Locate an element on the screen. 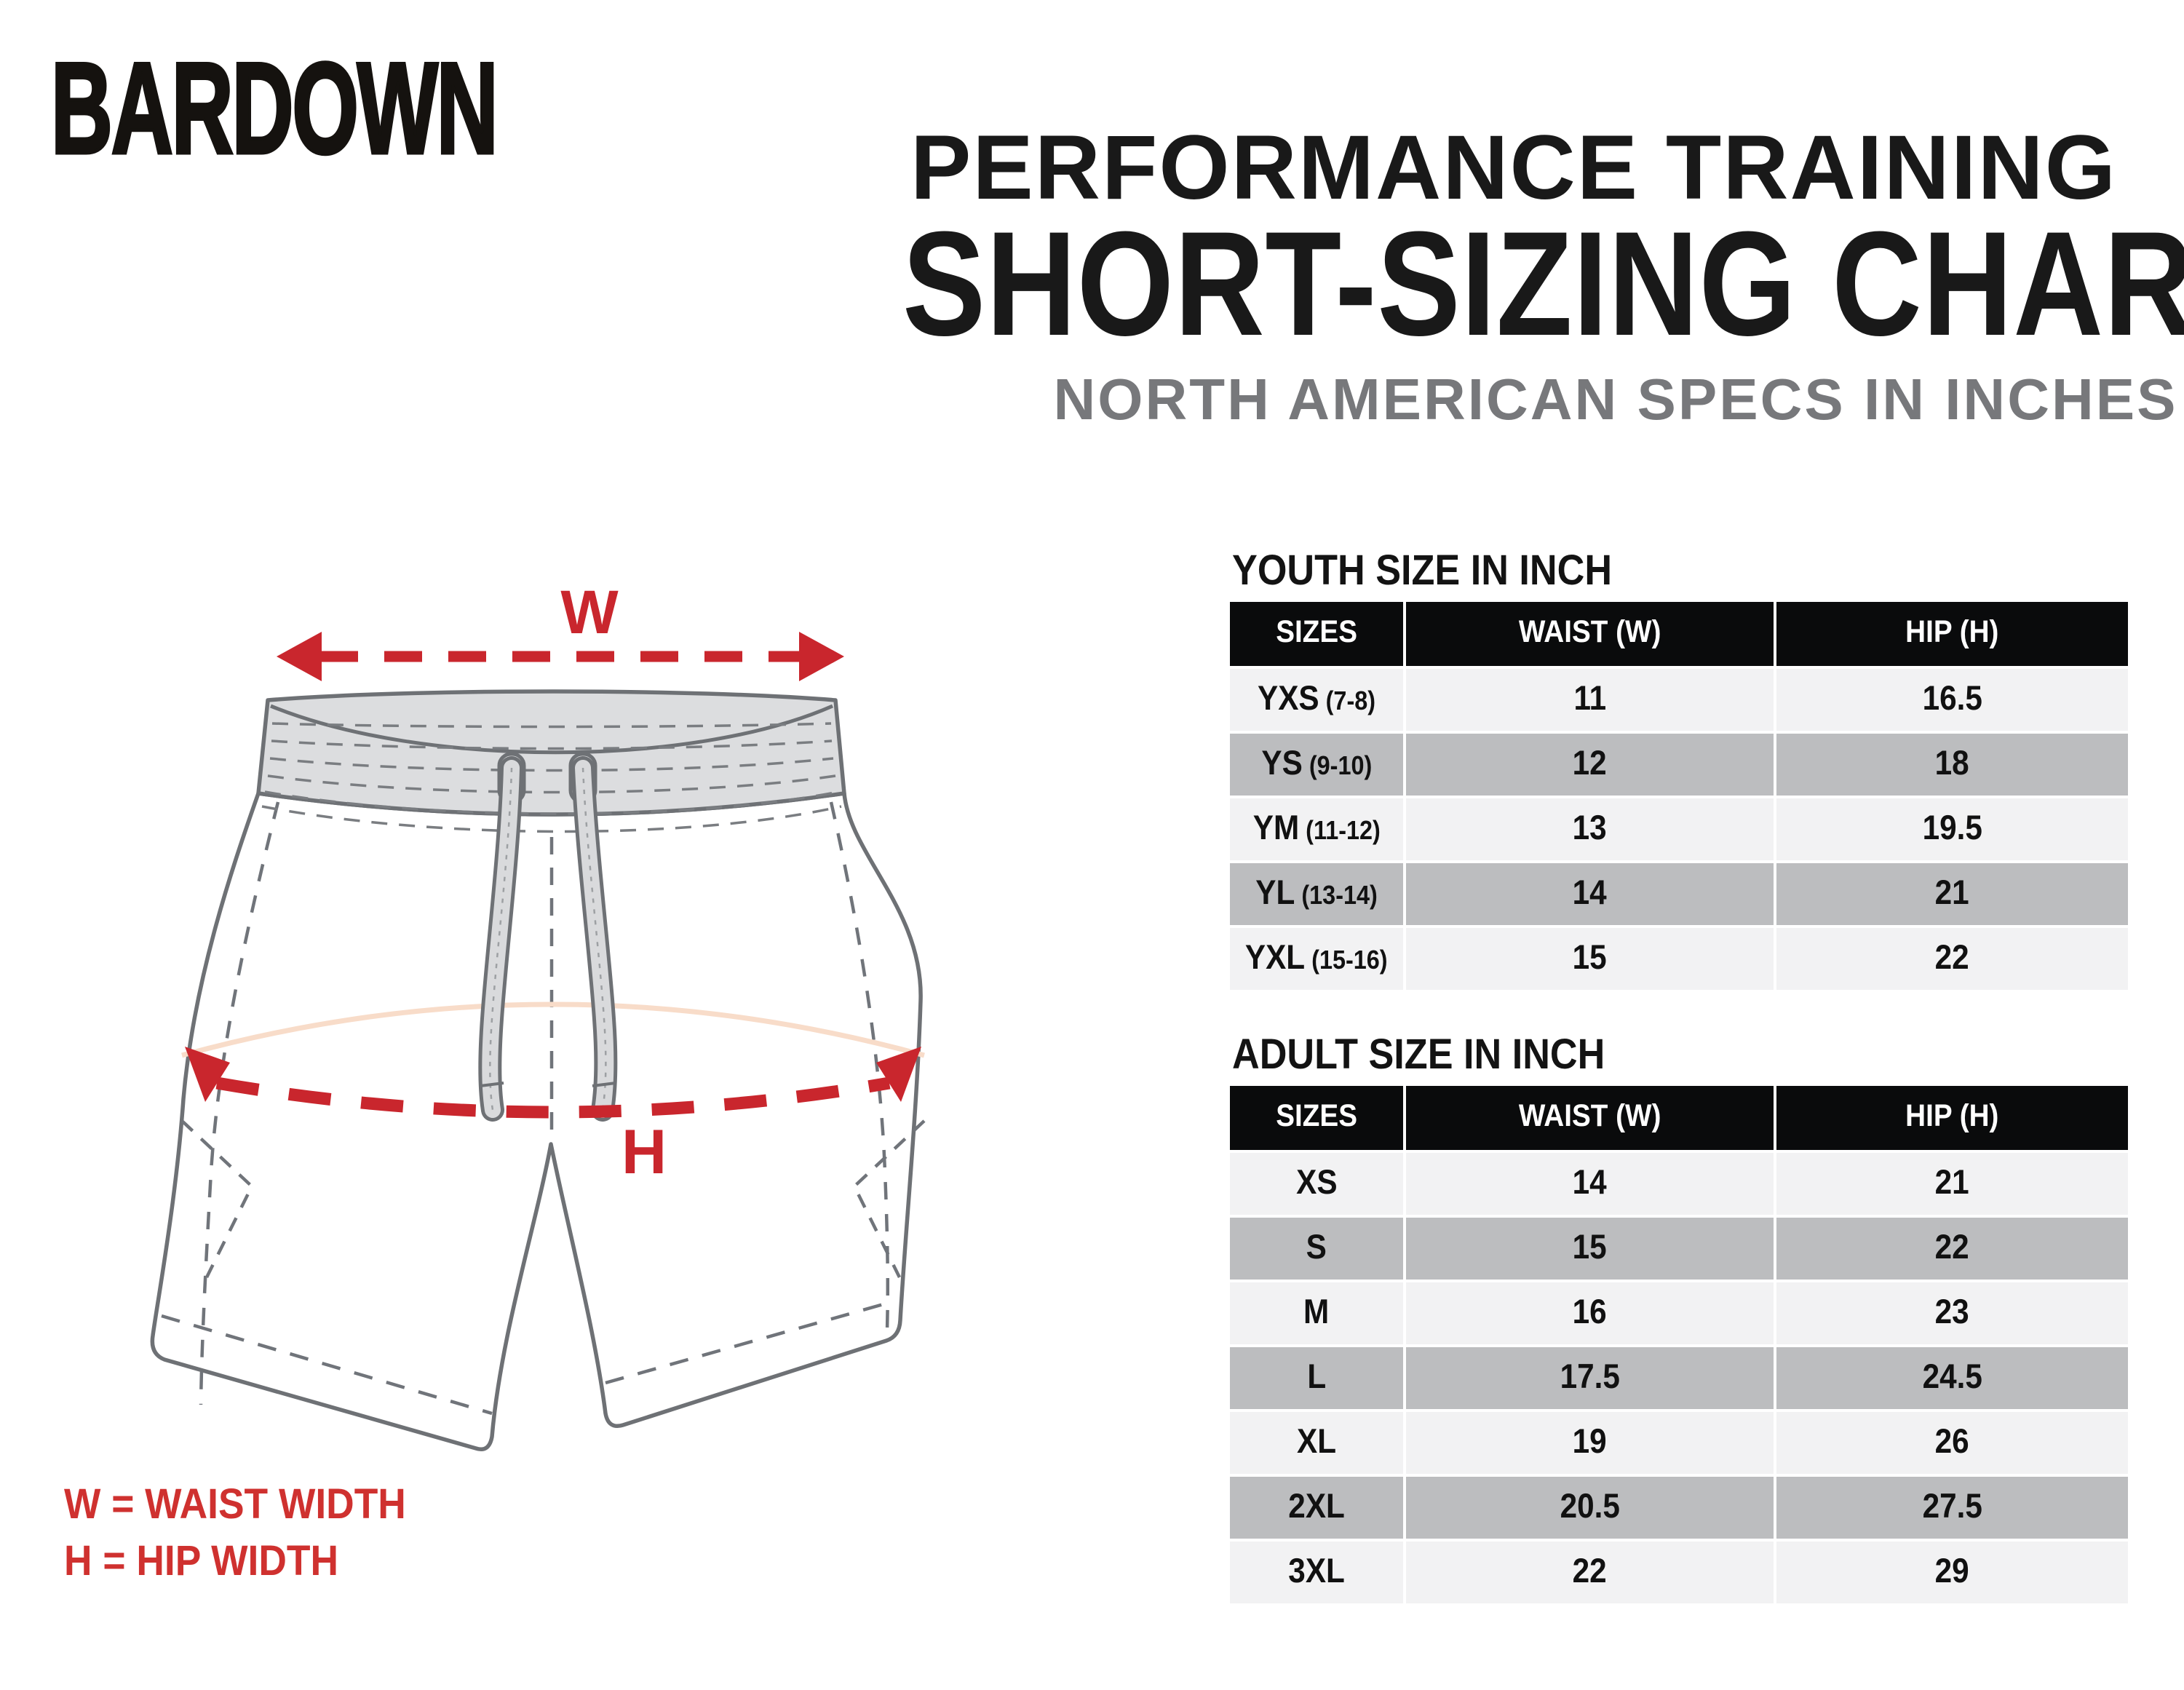 The height and width of the screenshot is (1690, 2184). size-cell: YXL (15-16) is located at coordinates (1317, 959).